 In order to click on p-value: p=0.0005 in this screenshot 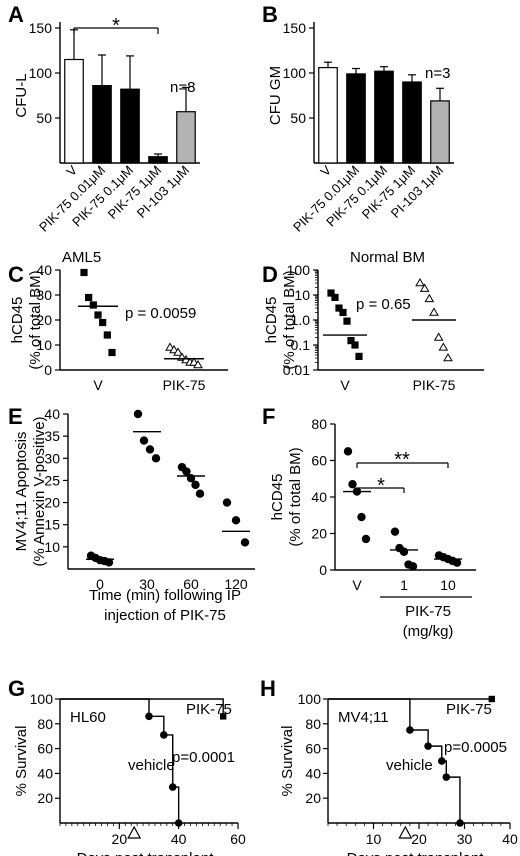, I will do `click(475, 747)`.